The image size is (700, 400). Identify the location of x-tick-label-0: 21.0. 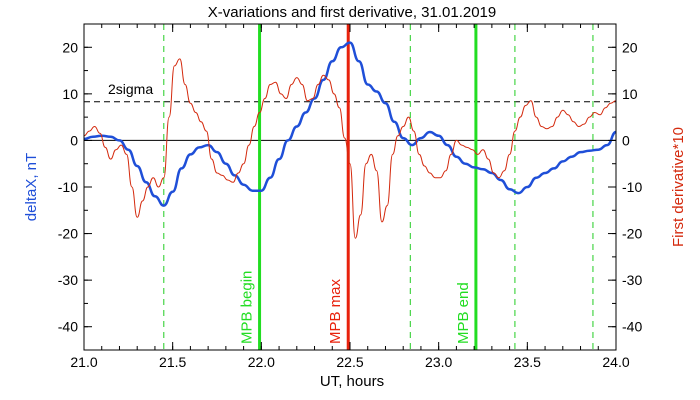
(83, 362).